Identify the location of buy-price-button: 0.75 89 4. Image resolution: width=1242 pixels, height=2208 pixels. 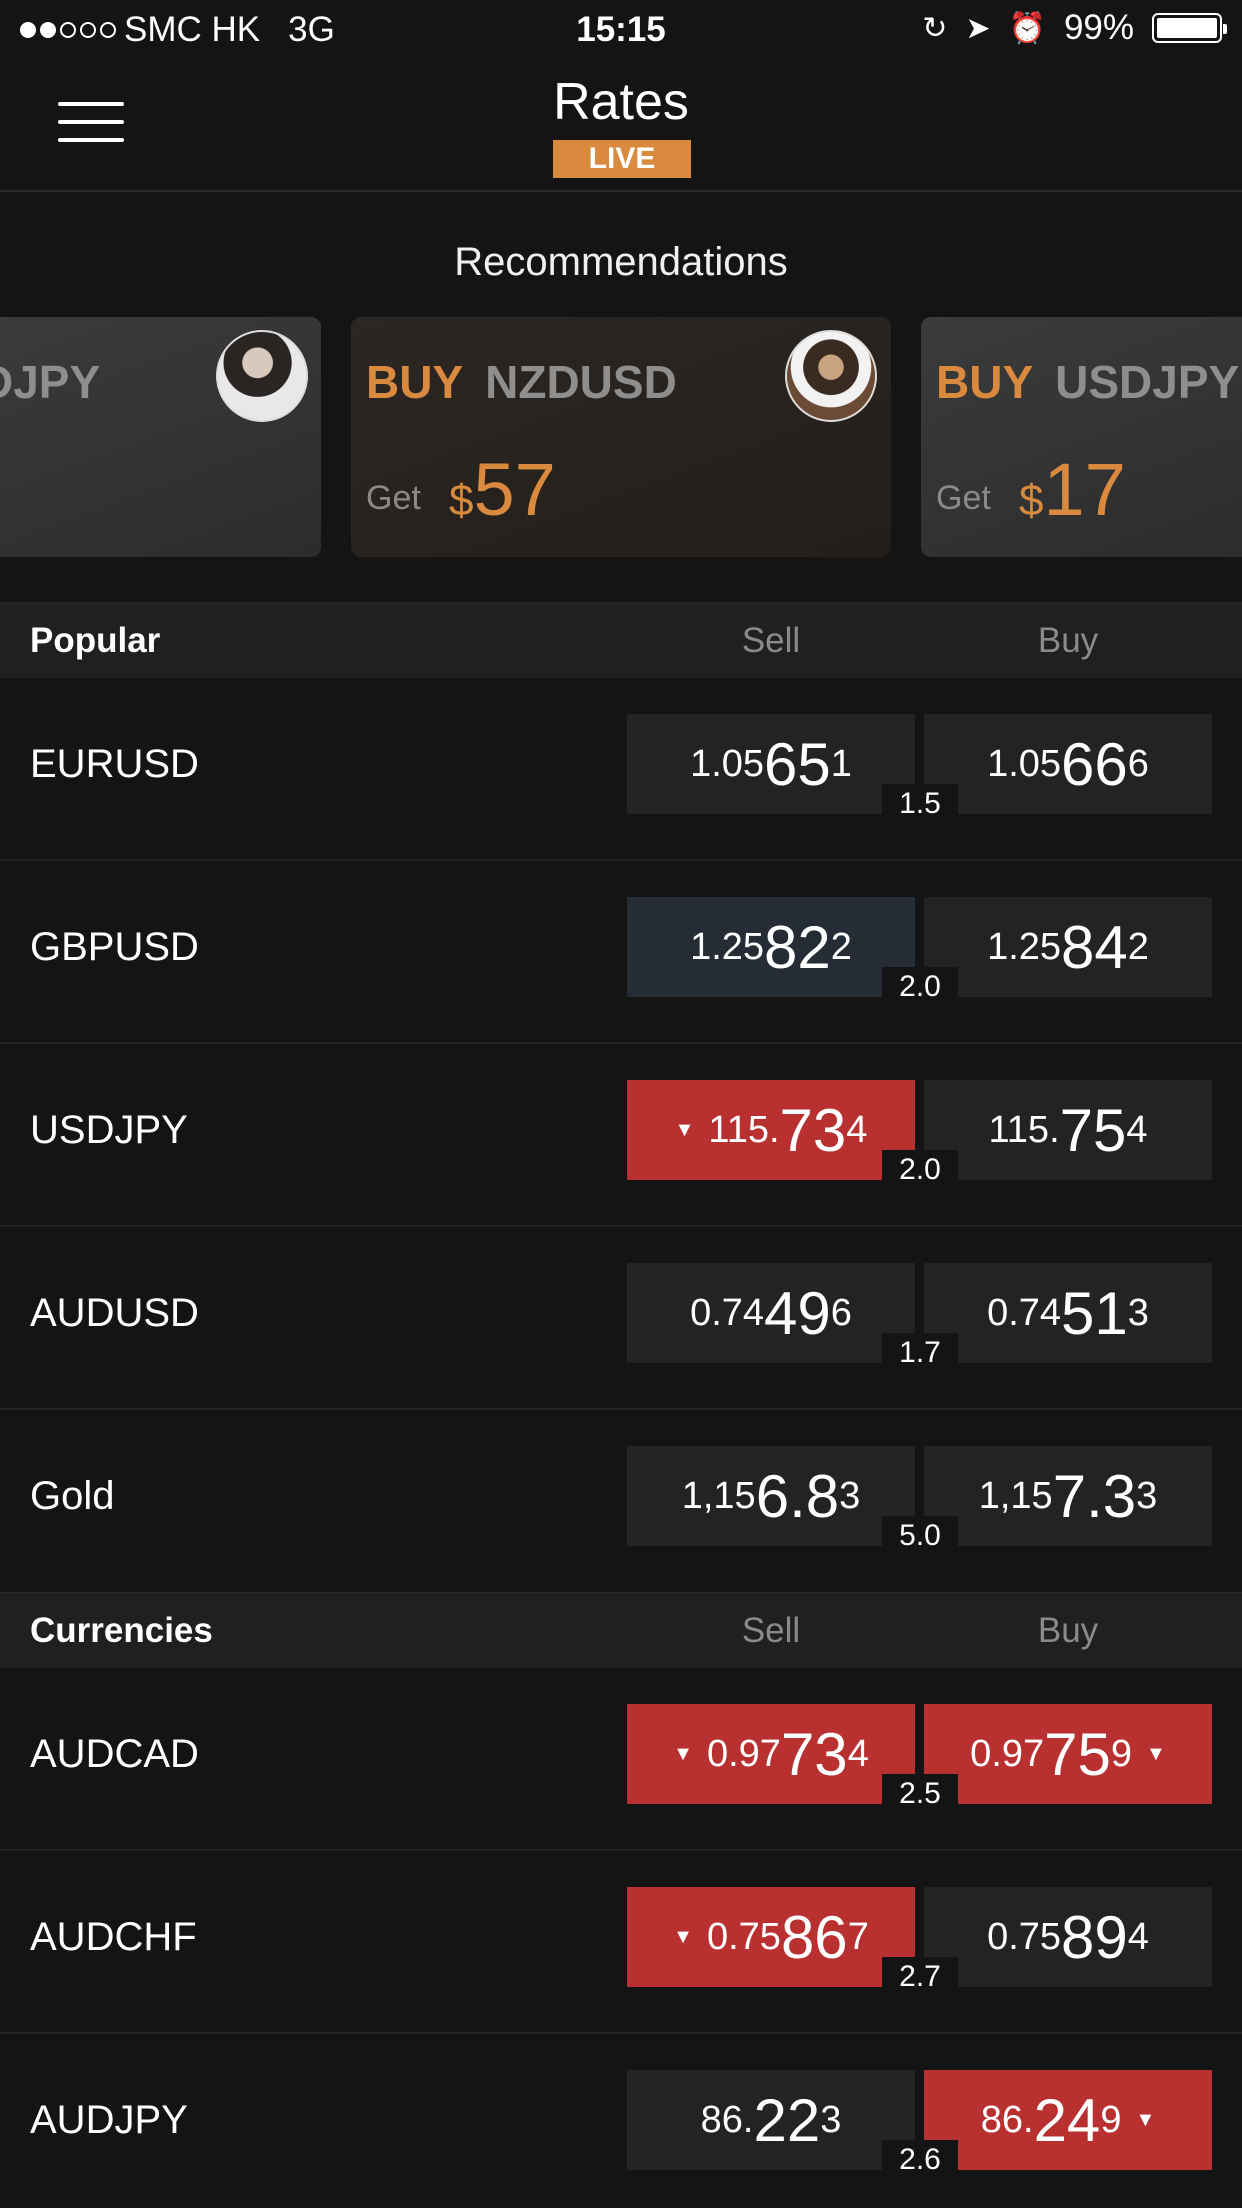
(1068, 1937).